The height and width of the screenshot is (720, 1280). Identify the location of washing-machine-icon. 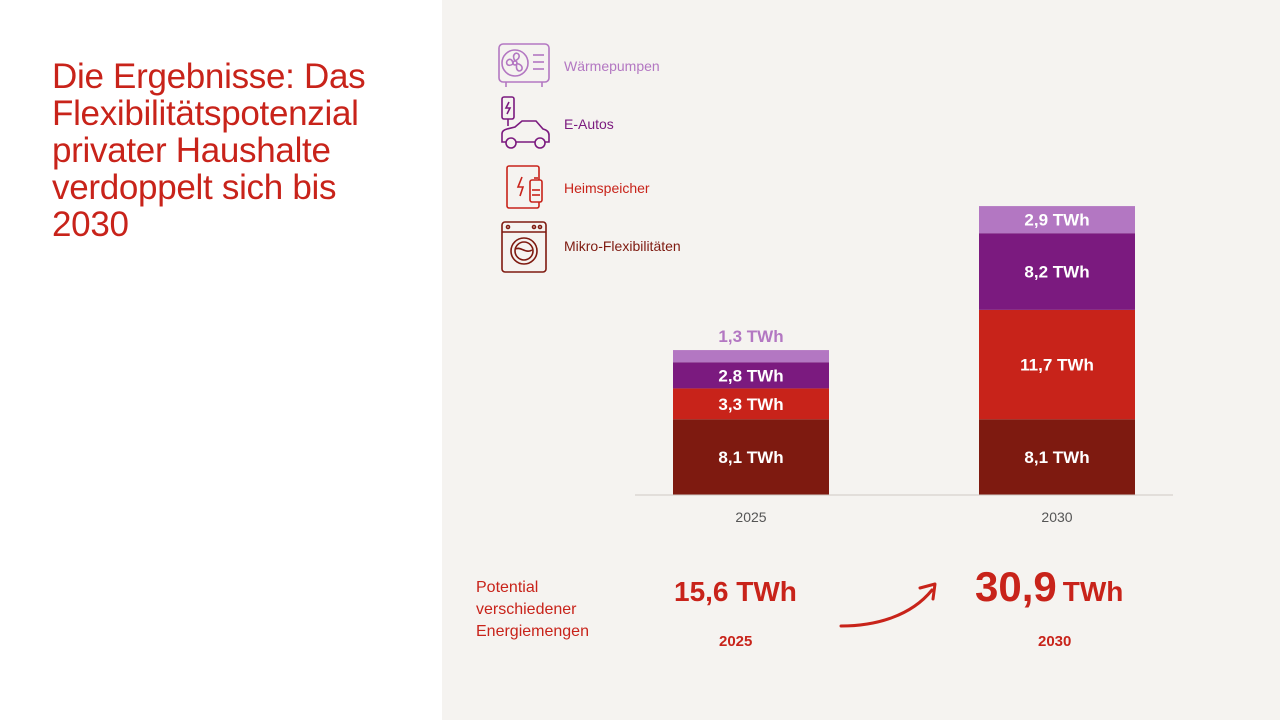
(524, 246).